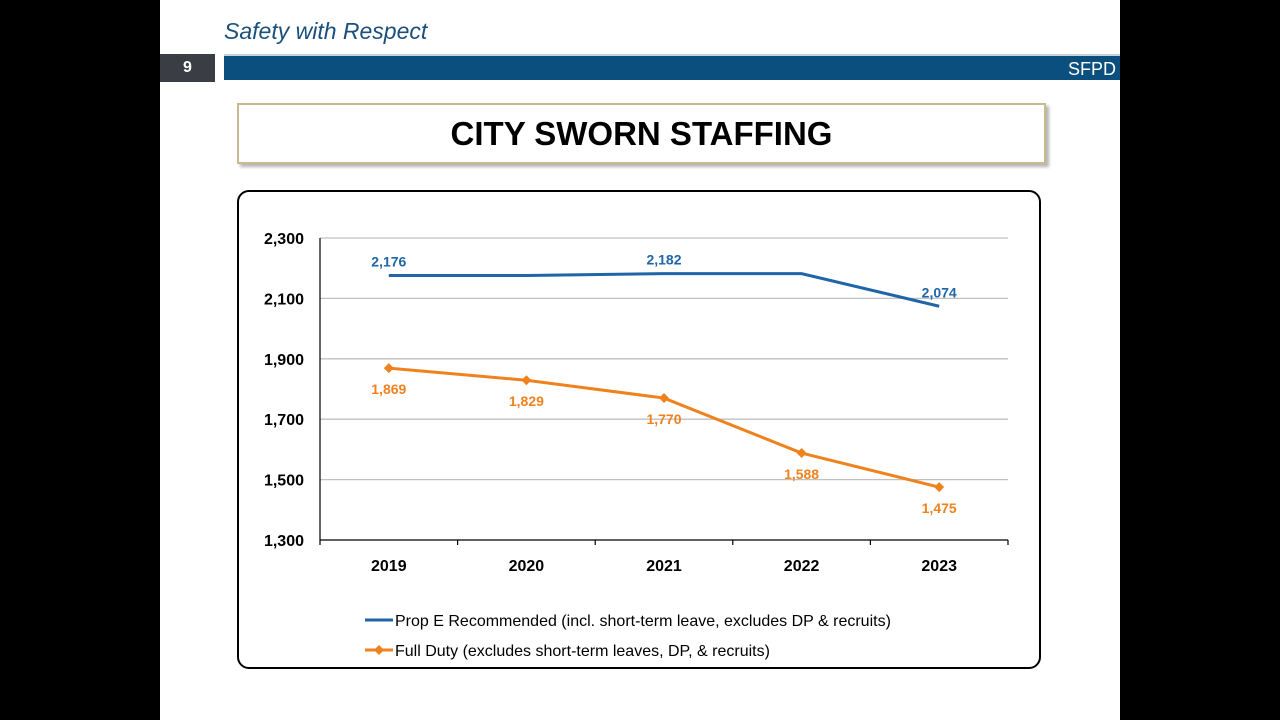 The width and height of the screenshot is (1280, 720). I want to click on chart-title: CITY SWORN STAFFING, so click(641, 133).